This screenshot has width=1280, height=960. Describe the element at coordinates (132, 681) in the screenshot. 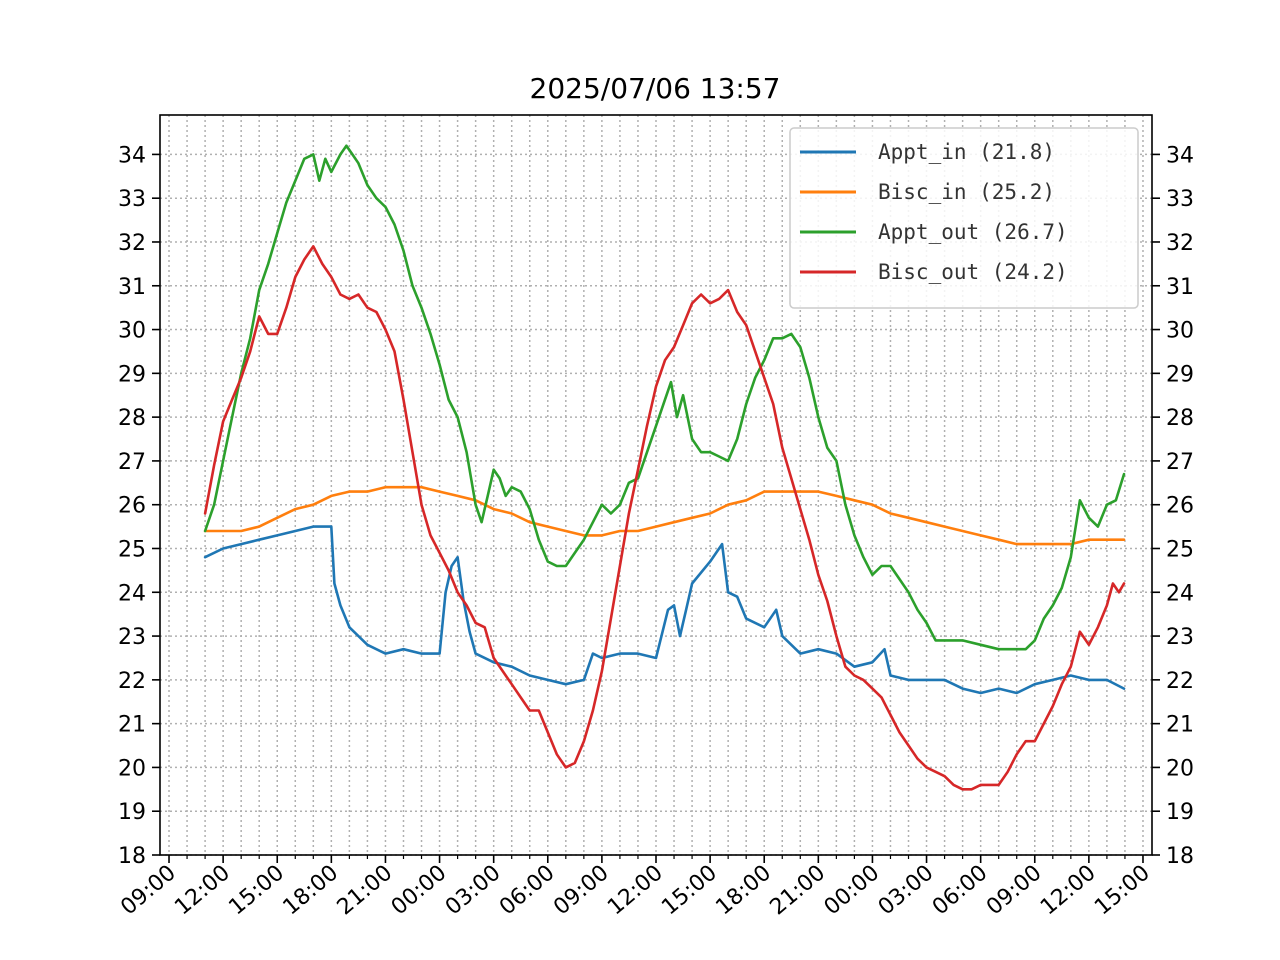

I see `y-tick-label-left: 22` at that location.